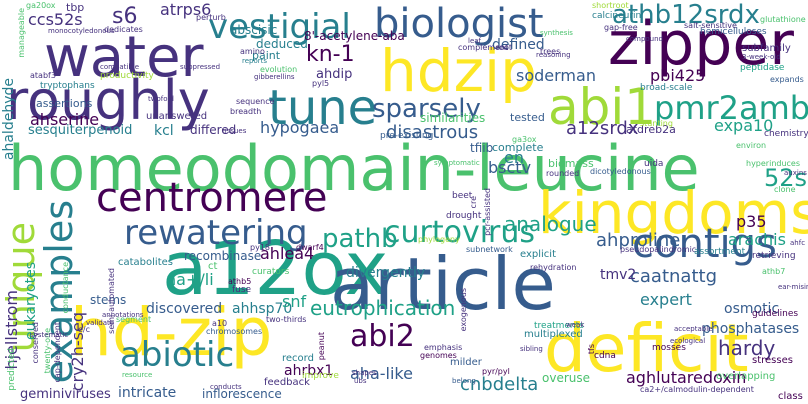 The image size is (808, 404). What do you see at coordinates (538, 254) in the screenshot?
I see `word-explicit: explicit` at bounding box center [538, 254].